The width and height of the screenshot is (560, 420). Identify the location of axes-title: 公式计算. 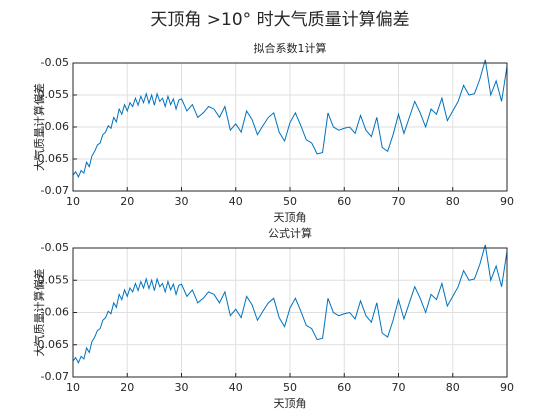
(290, 233).